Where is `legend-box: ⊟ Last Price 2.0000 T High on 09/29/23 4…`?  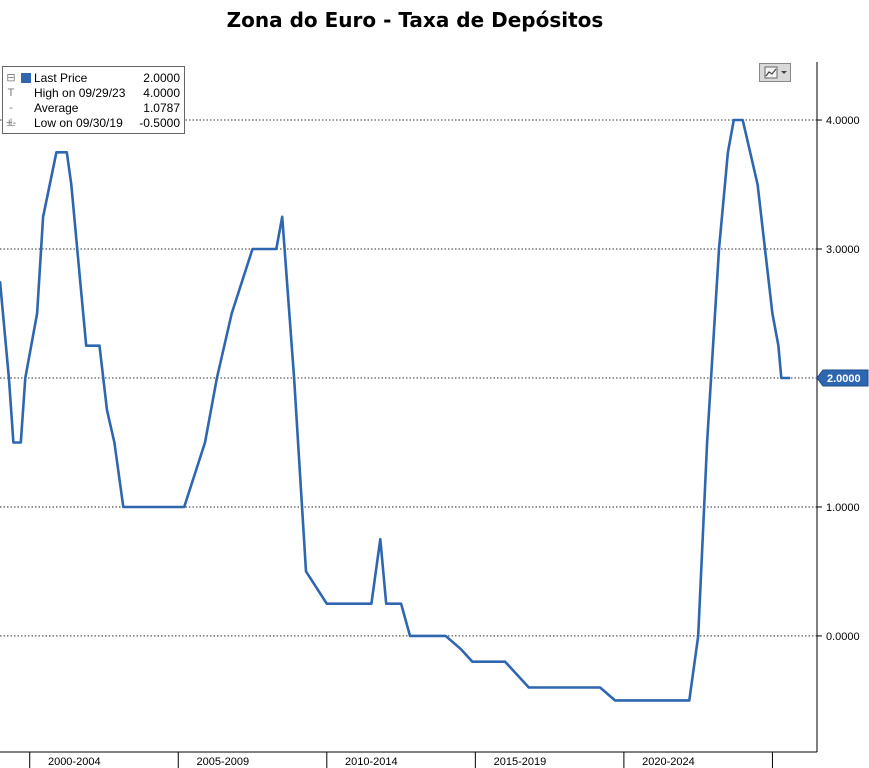
legend-box: ⊟ Last Price 2.0000 T High on 09/29/23 4… is located at coordinates (93, 100).